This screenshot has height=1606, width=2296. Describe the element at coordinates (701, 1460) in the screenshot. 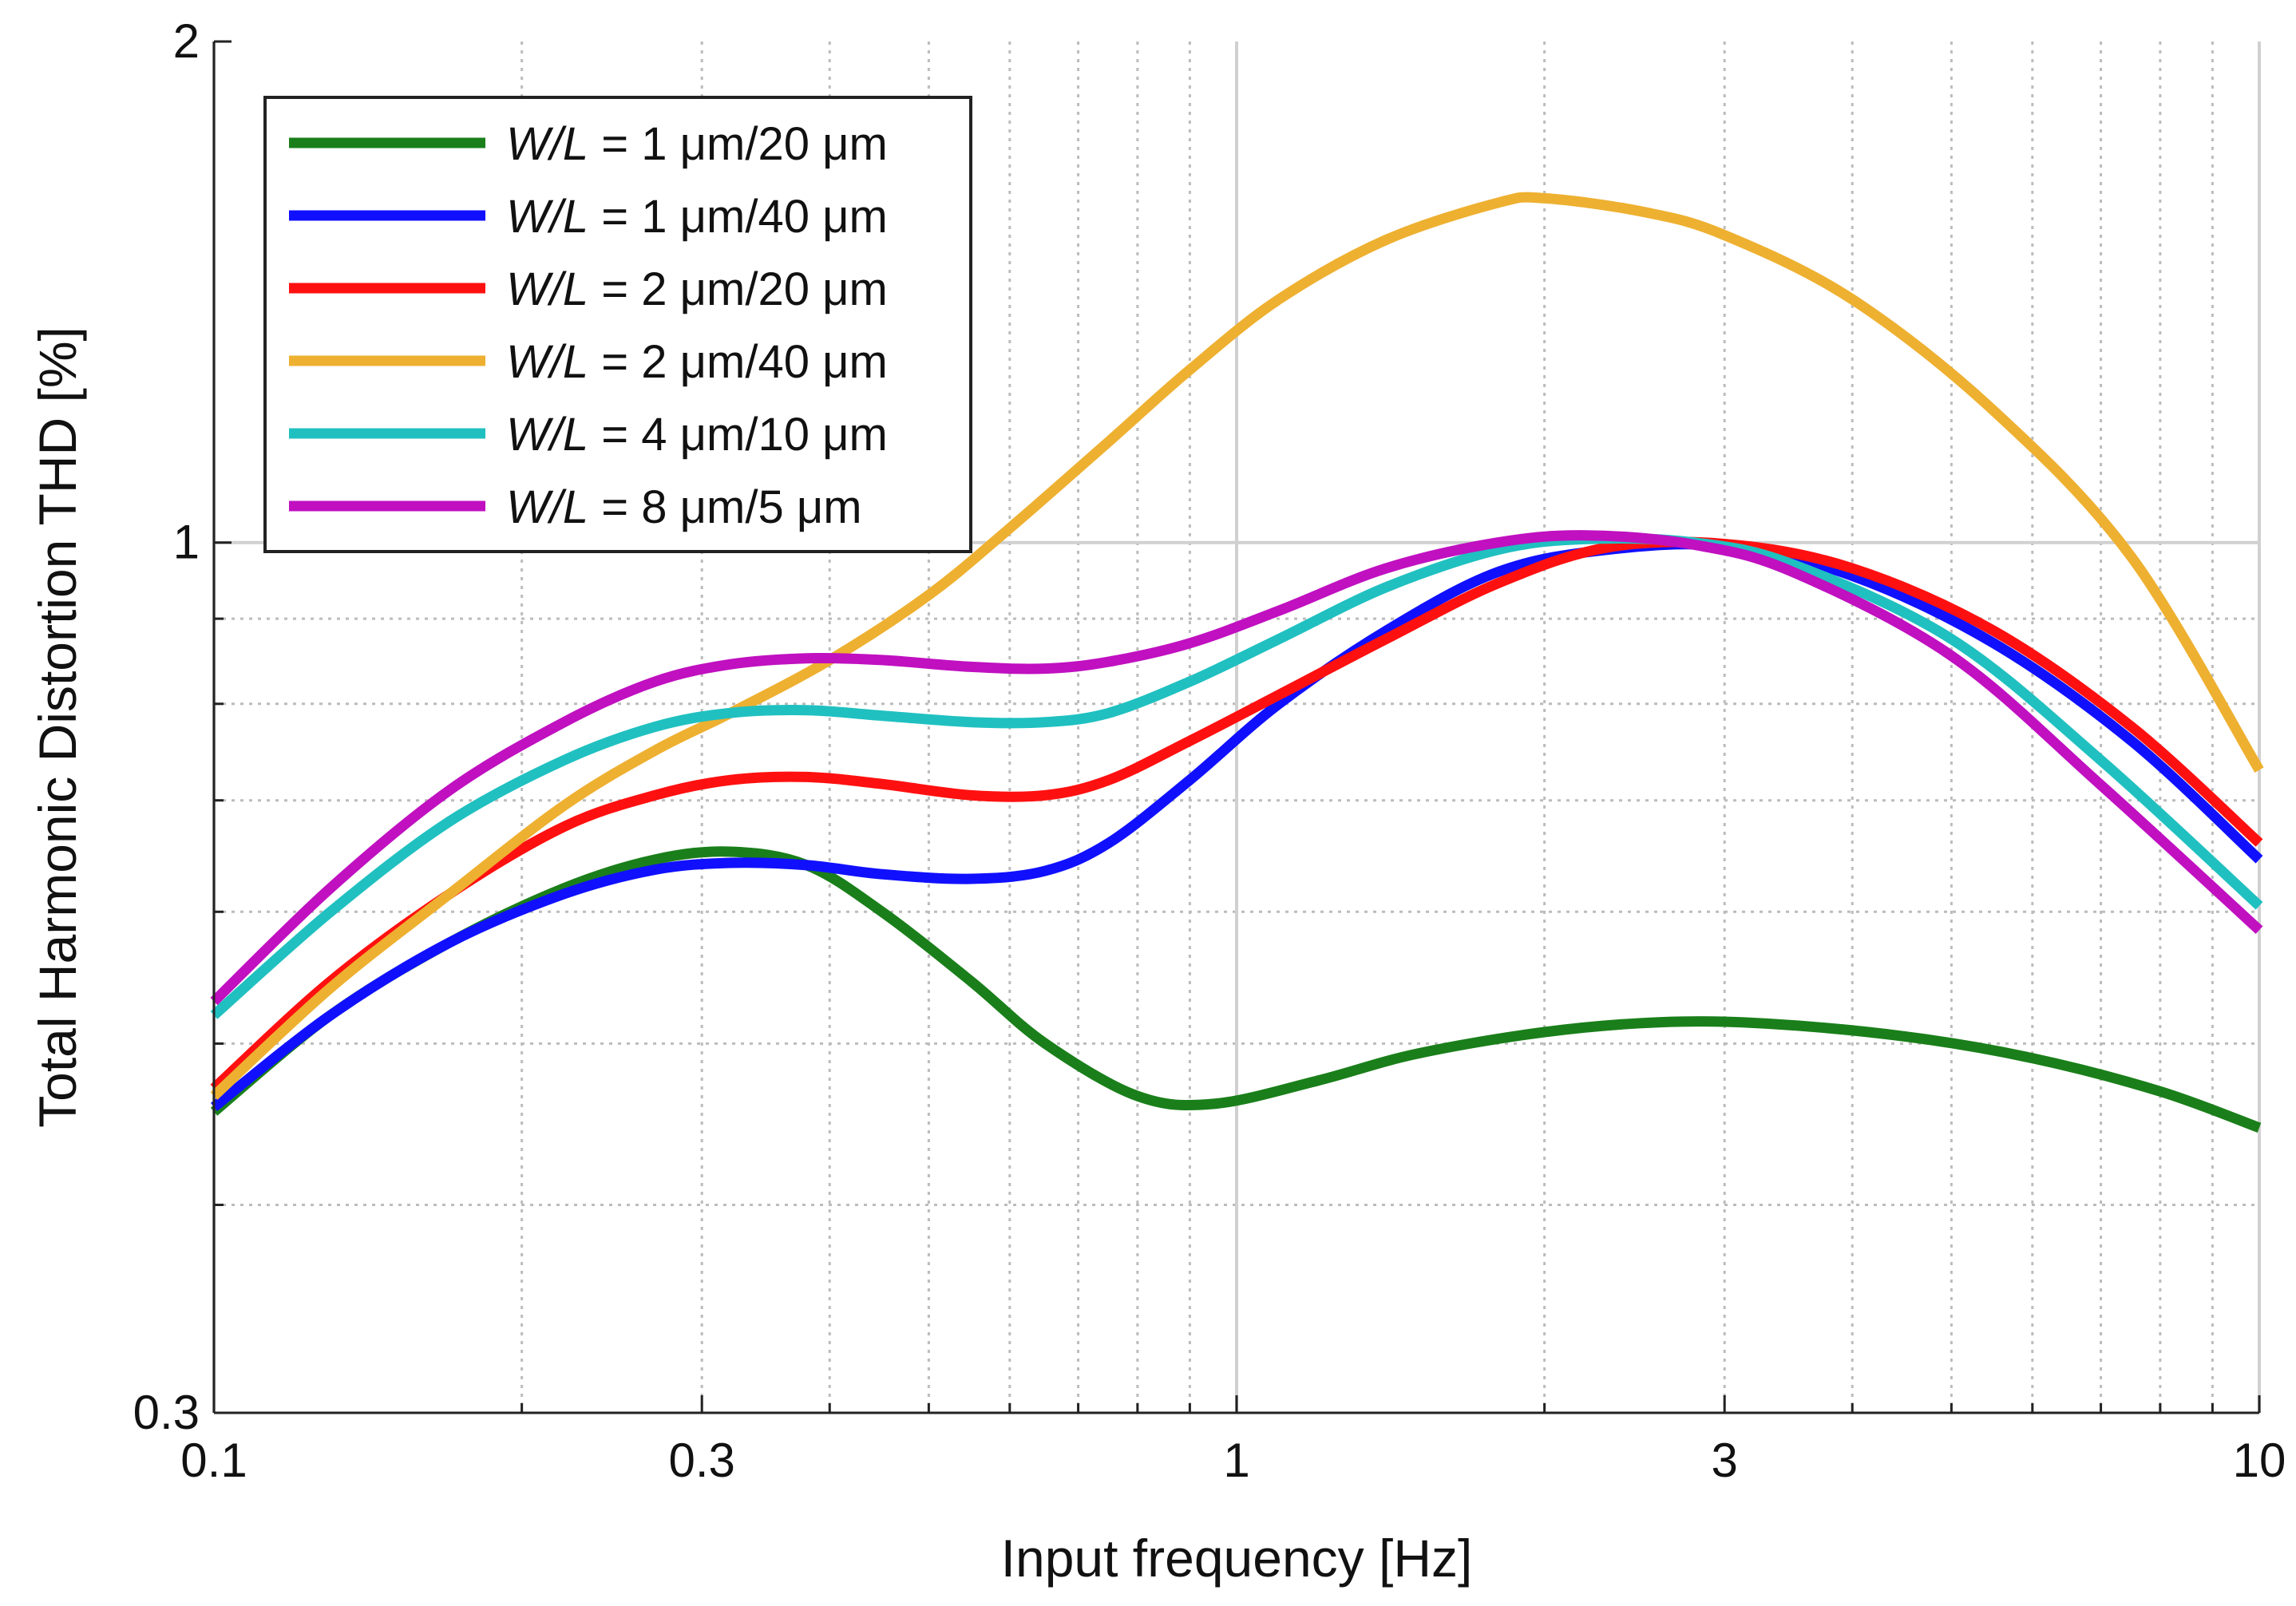

I see `x-tick-label: 0.3` at that location.